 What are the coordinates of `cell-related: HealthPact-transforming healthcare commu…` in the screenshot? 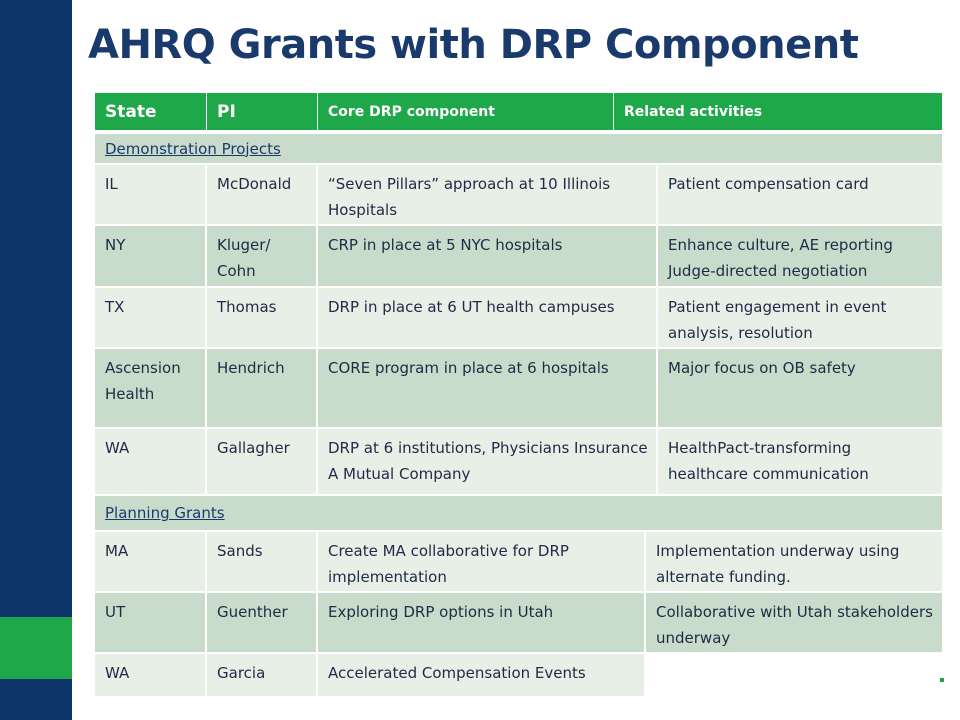 It's located at (768, 461).